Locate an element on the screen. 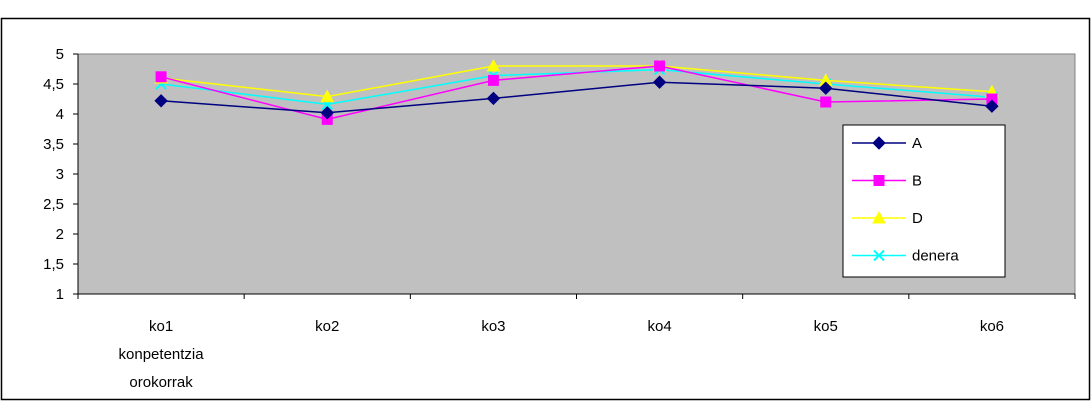  legend-item-denera: denera is located at coordinates (905, 256).